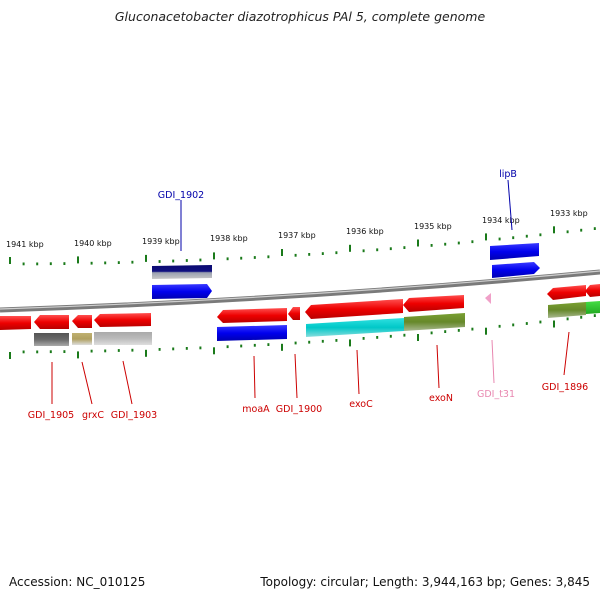 The image size is (600, 600). I want to click on gene-exon-arrow, so click(433, 303).